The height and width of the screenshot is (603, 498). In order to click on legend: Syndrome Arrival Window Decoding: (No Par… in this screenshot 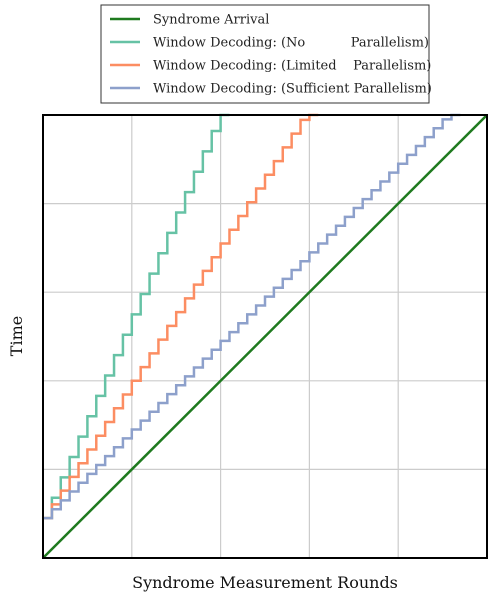, I will do `click(266, 54)`.